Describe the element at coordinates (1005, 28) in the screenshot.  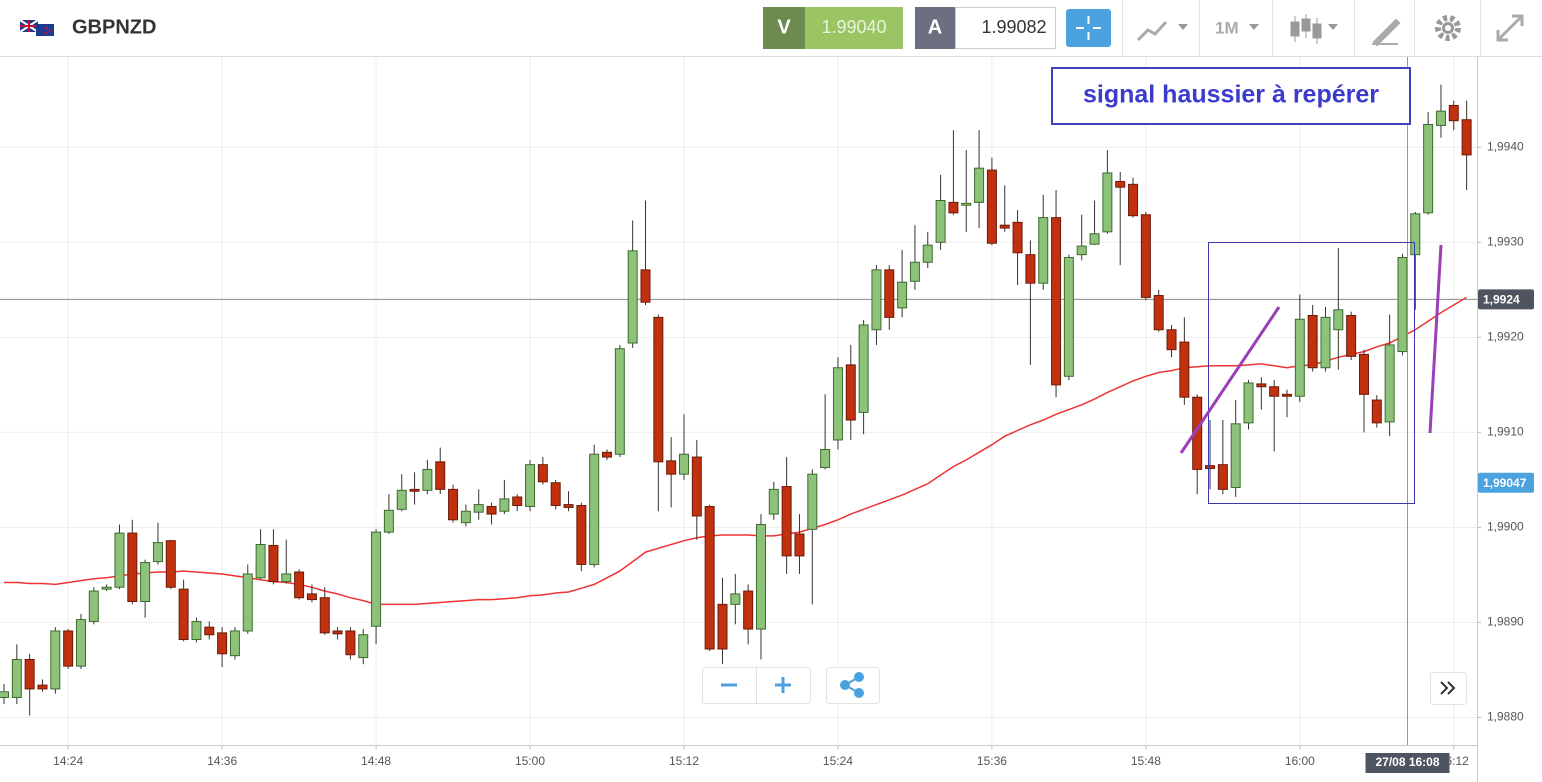
I see `buy-price-box` at that location.